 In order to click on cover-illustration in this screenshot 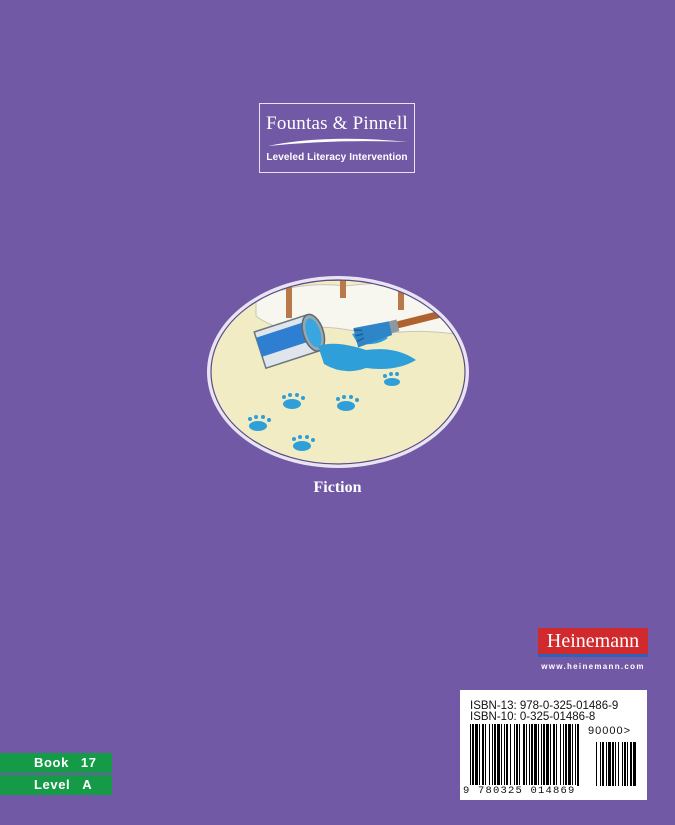, I will do `click(338, 372)`.